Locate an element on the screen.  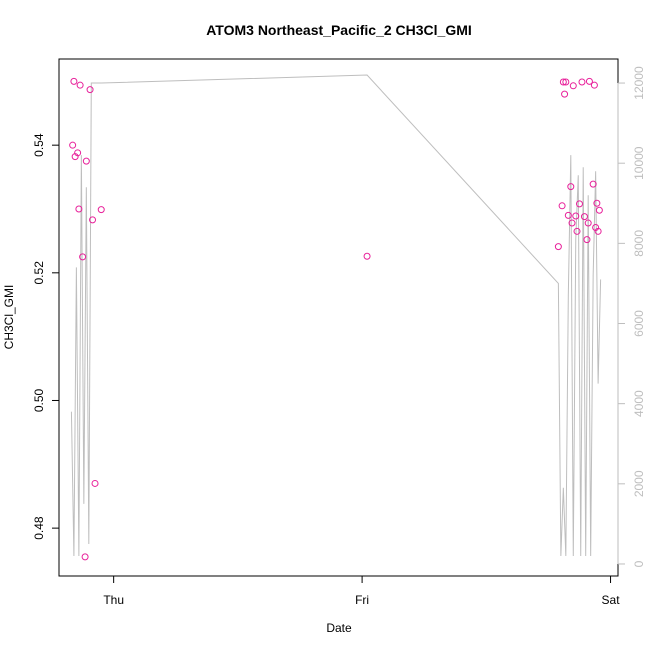
y2-tick-label: 2000 is located at coordinates (639, 483).